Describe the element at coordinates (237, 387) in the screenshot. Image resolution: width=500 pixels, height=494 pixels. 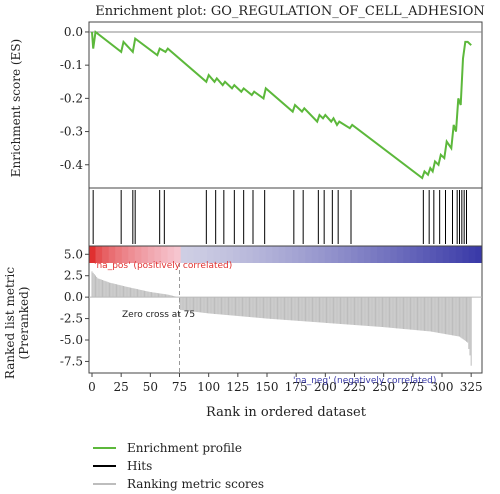
I see `x-tick-label: 125` at that location.